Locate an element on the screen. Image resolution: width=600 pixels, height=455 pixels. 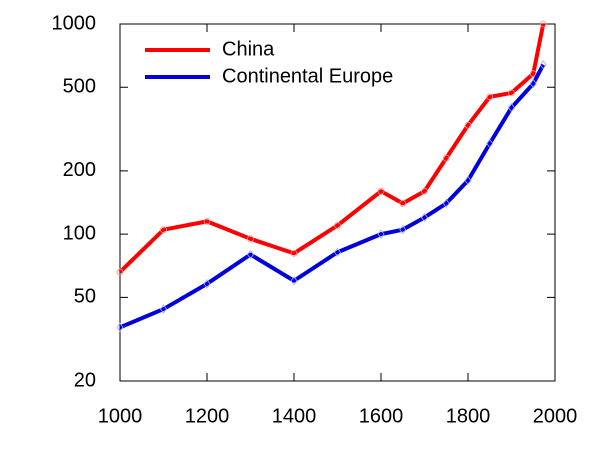
y-tick-label: 1000 is located at coordinates (74, 23).